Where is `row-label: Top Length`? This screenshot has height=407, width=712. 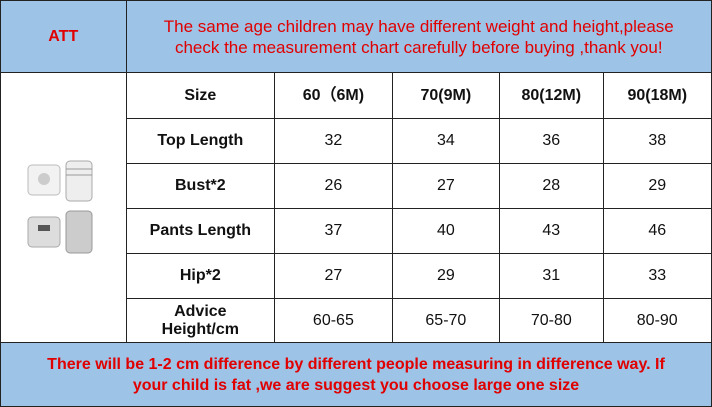 row-label: Top Length is located at coordinates (200, 141).